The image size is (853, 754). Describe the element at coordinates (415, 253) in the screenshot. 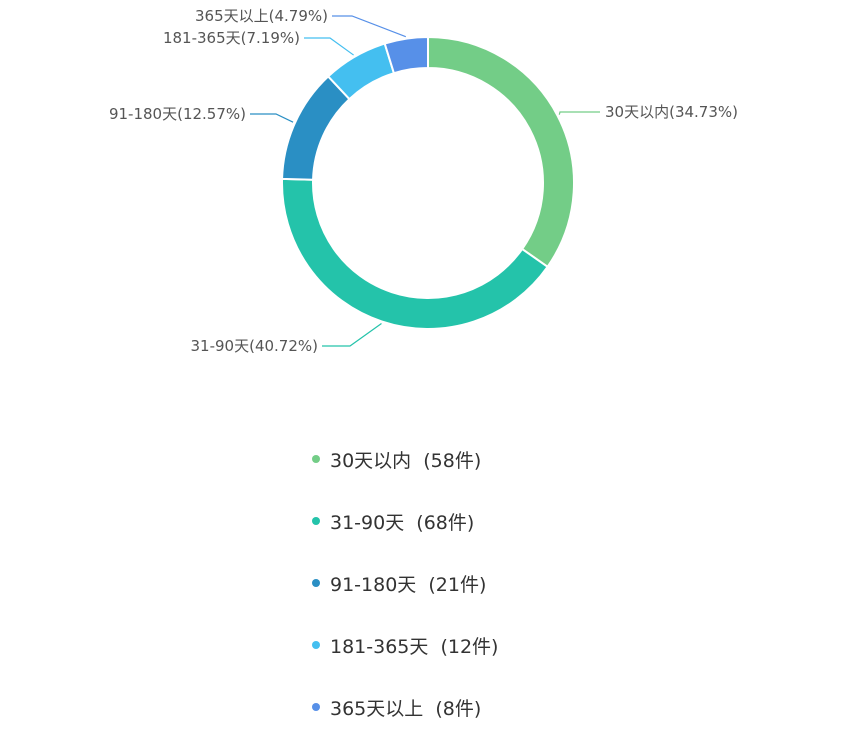

I see `slice-31-90-days` at that location.